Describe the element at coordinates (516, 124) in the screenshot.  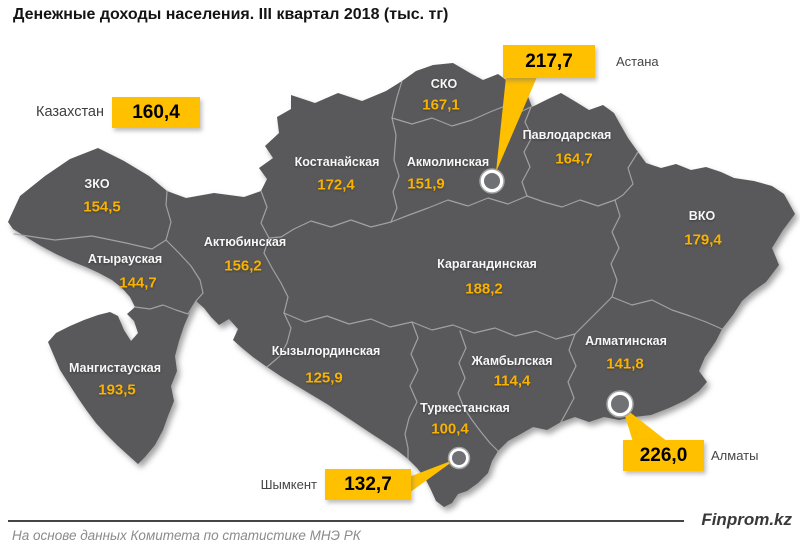
I see `astana-pointer` at that location.